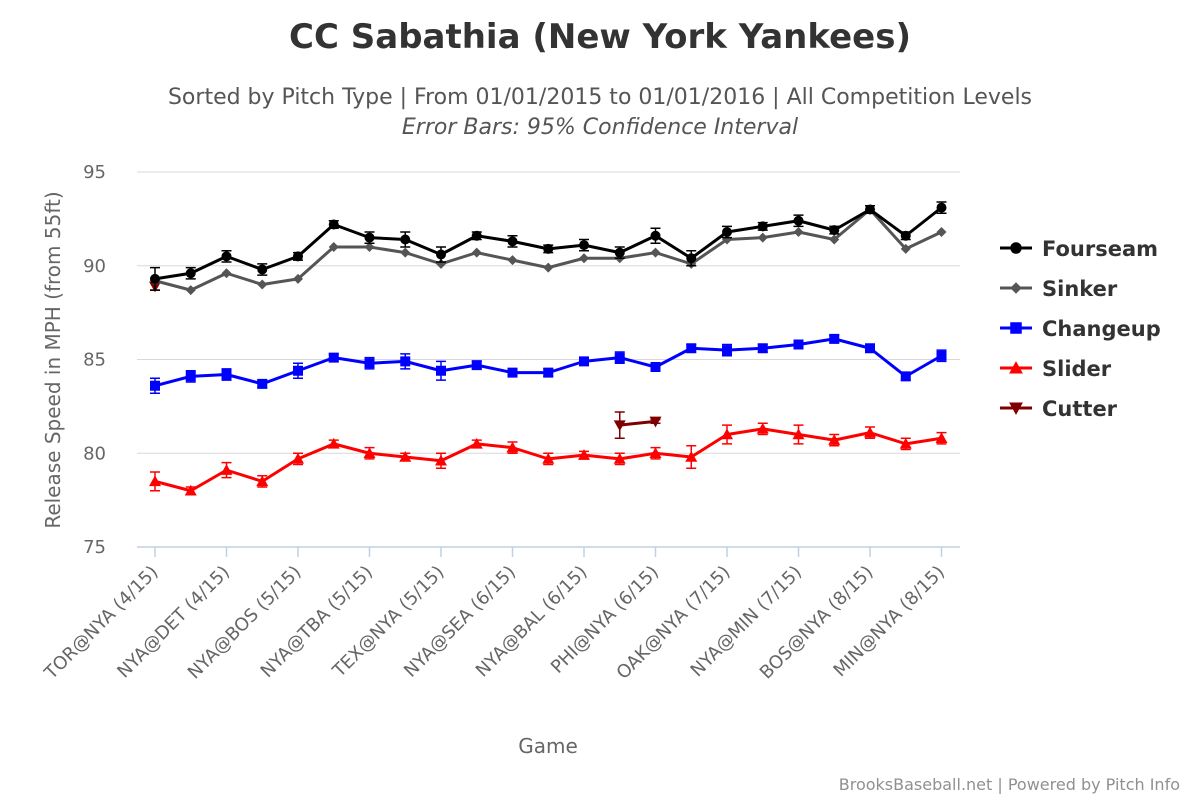  I want to click on chart-subtitle-error-bars: Error Bars: 95% Confidence Interval, so click(600, 127).